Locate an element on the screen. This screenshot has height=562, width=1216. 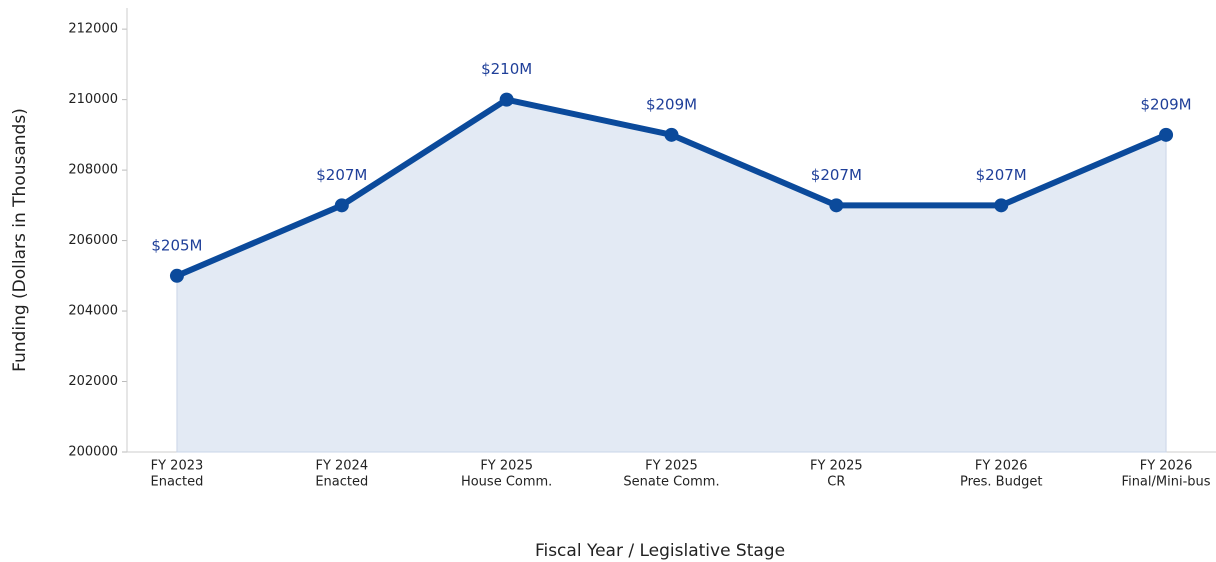
y-tick-label: 208000 is located at coordinates (93, 170).